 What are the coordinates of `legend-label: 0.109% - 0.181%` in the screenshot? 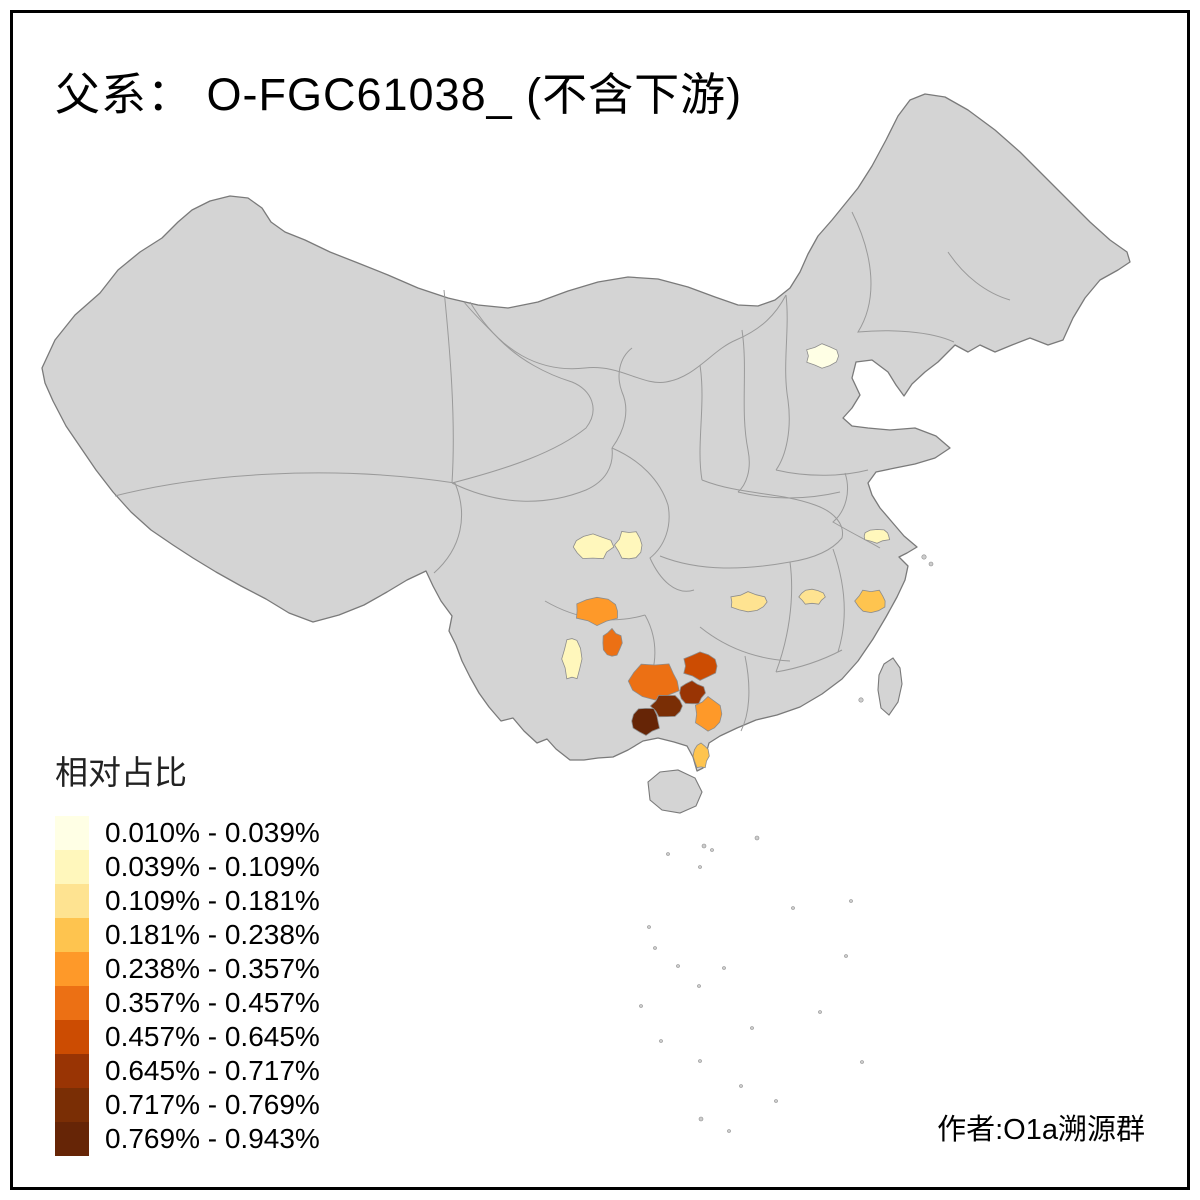 It's located at (212, 900).